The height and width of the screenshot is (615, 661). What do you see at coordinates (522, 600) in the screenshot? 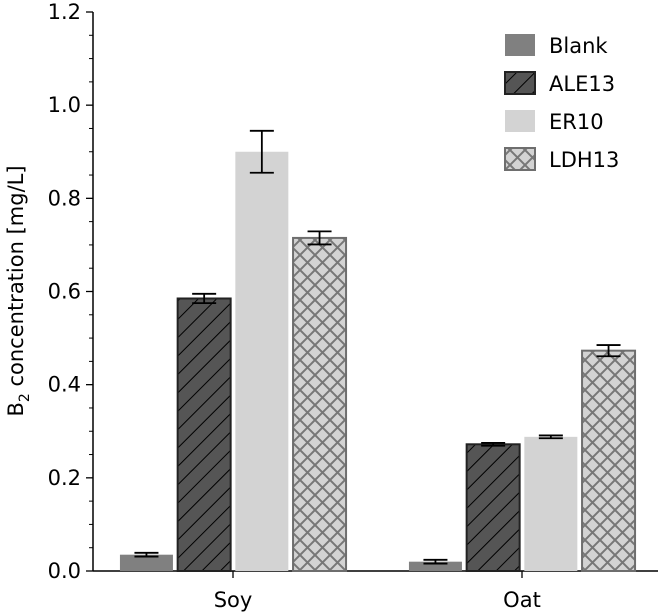
I see `x-tick-label: Oat` at bounding box center [522, 600].